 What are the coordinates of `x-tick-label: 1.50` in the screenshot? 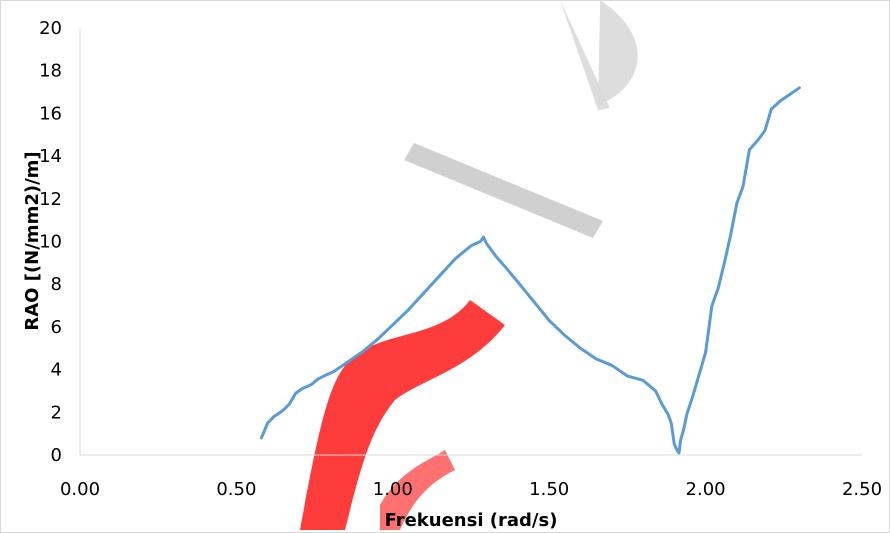 It's located at (549, 489).